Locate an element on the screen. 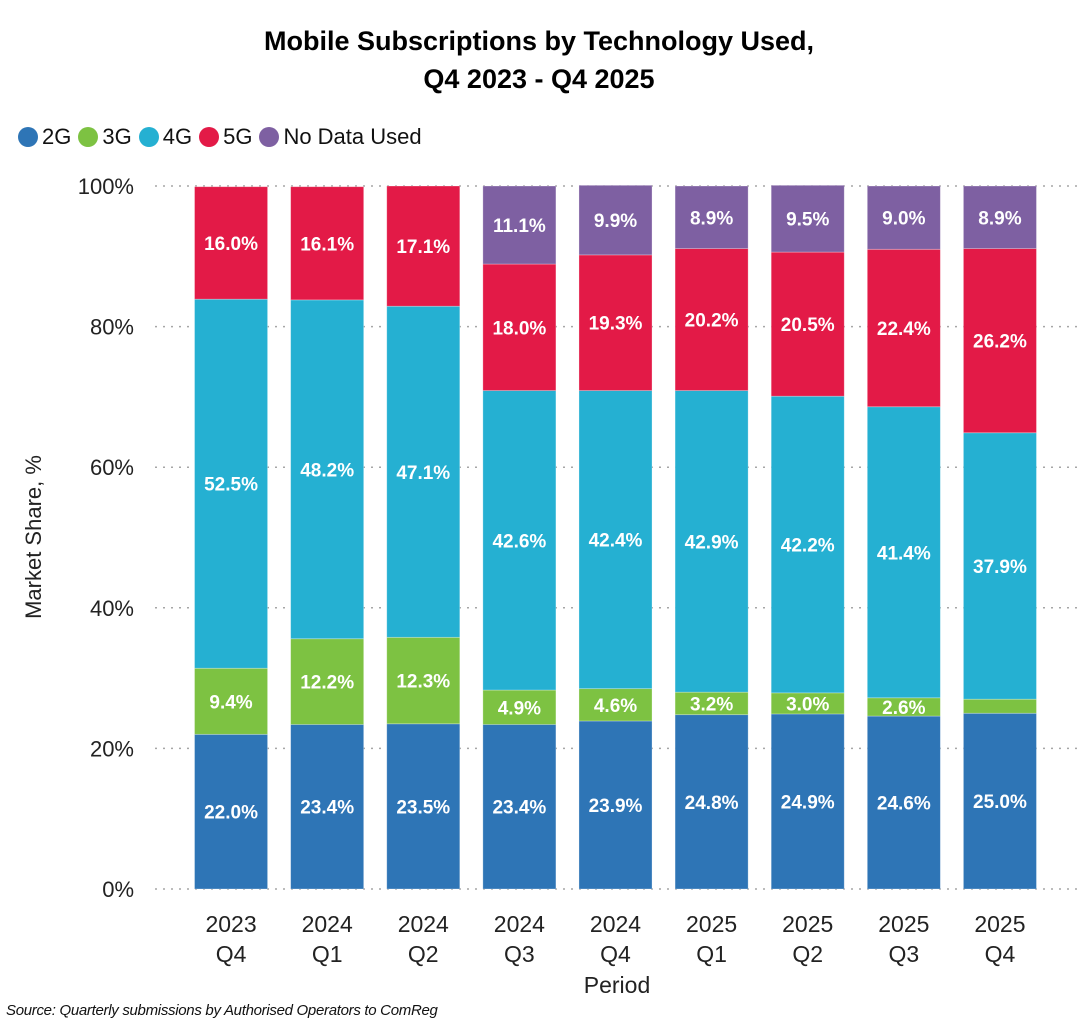 The width and height of the screenshot is (1078, 1030). legend-marker-3g is located at coordinates (88, 137).